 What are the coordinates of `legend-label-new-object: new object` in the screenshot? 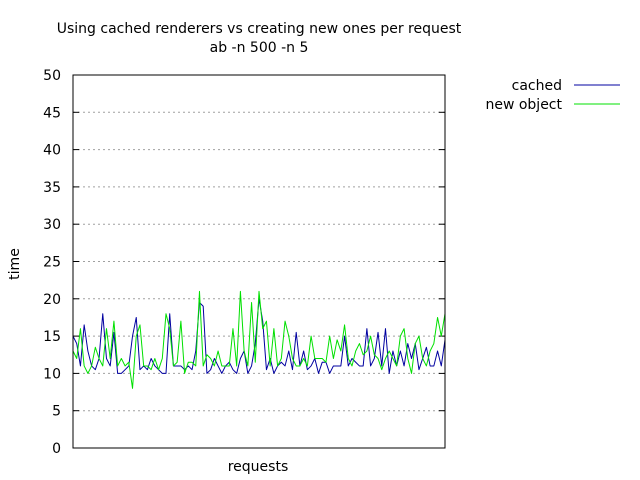 It's located at (523, 105).